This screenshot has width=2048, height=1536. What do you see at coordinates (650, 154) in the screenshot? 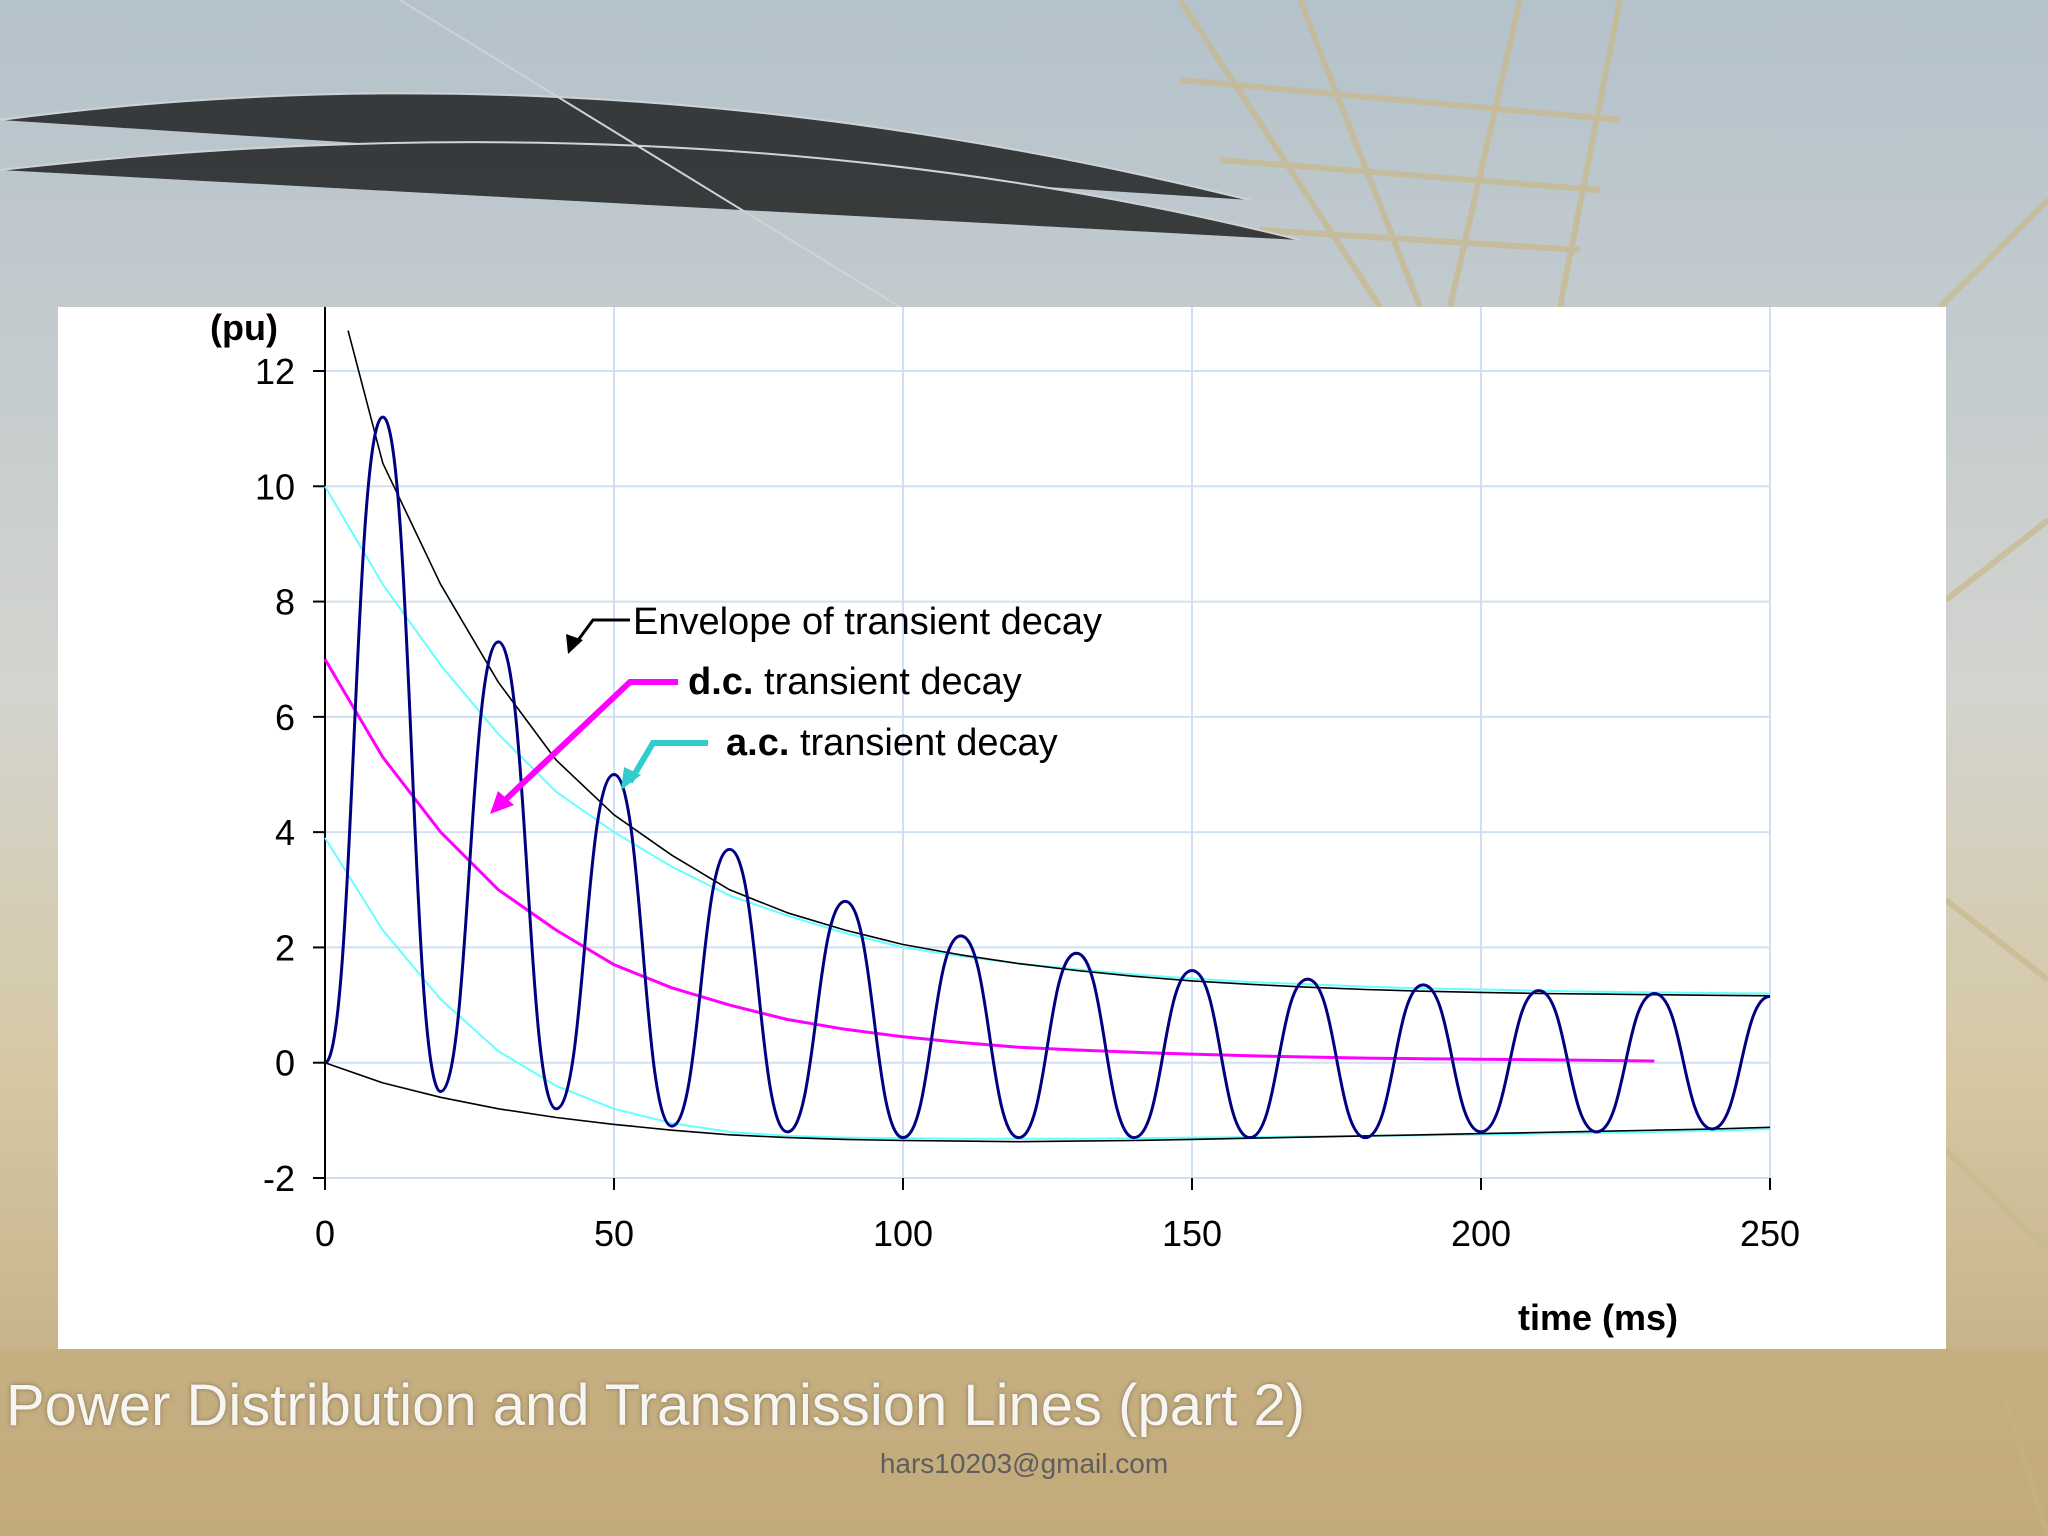
I see `power-lines` at bounding box center [650, 154].